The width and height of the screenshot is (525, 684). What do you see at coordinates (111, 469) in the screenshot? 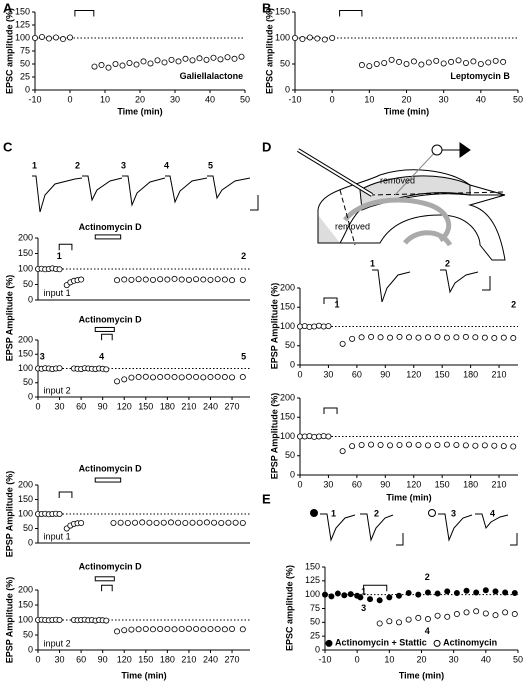
I see `annotation: Actinomycin D` at bounding box center [111, 469].